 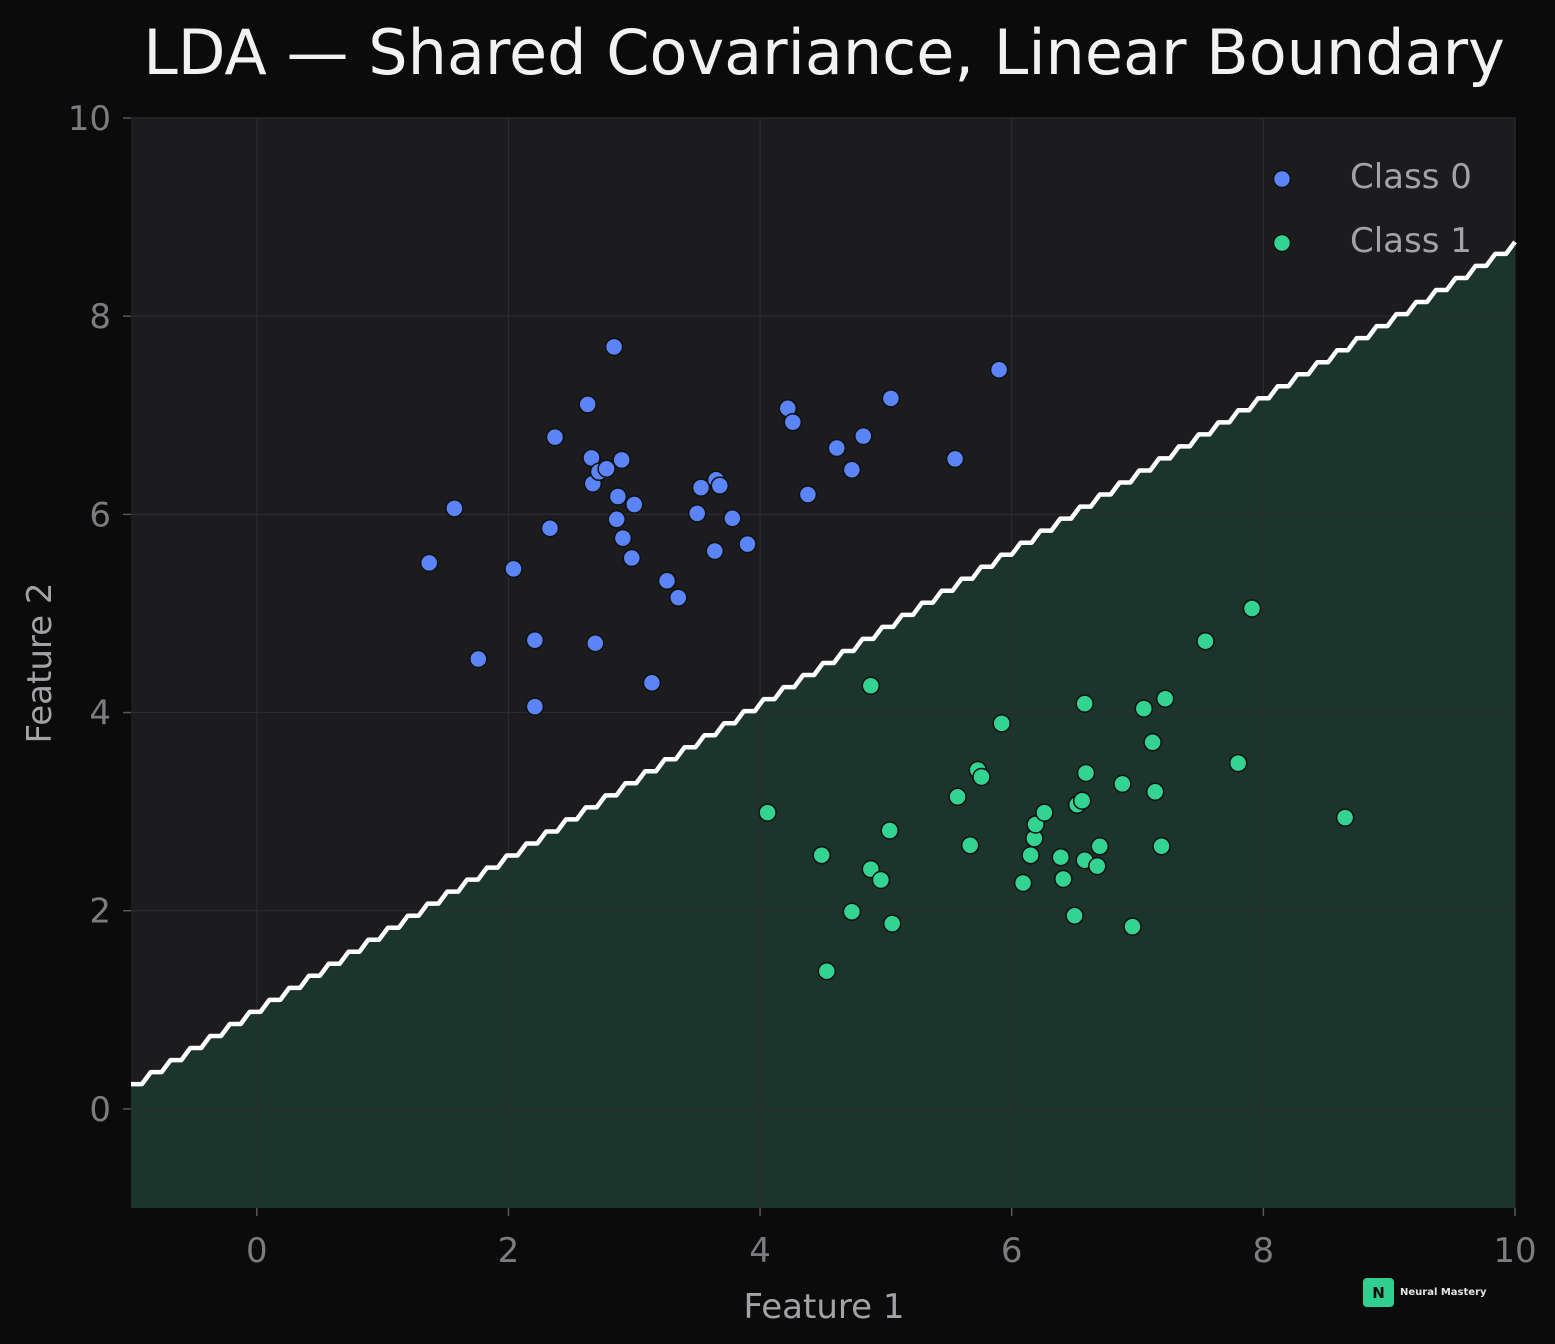 I want to click on x-tick-label: 8, so click(x=1264, y=1251).